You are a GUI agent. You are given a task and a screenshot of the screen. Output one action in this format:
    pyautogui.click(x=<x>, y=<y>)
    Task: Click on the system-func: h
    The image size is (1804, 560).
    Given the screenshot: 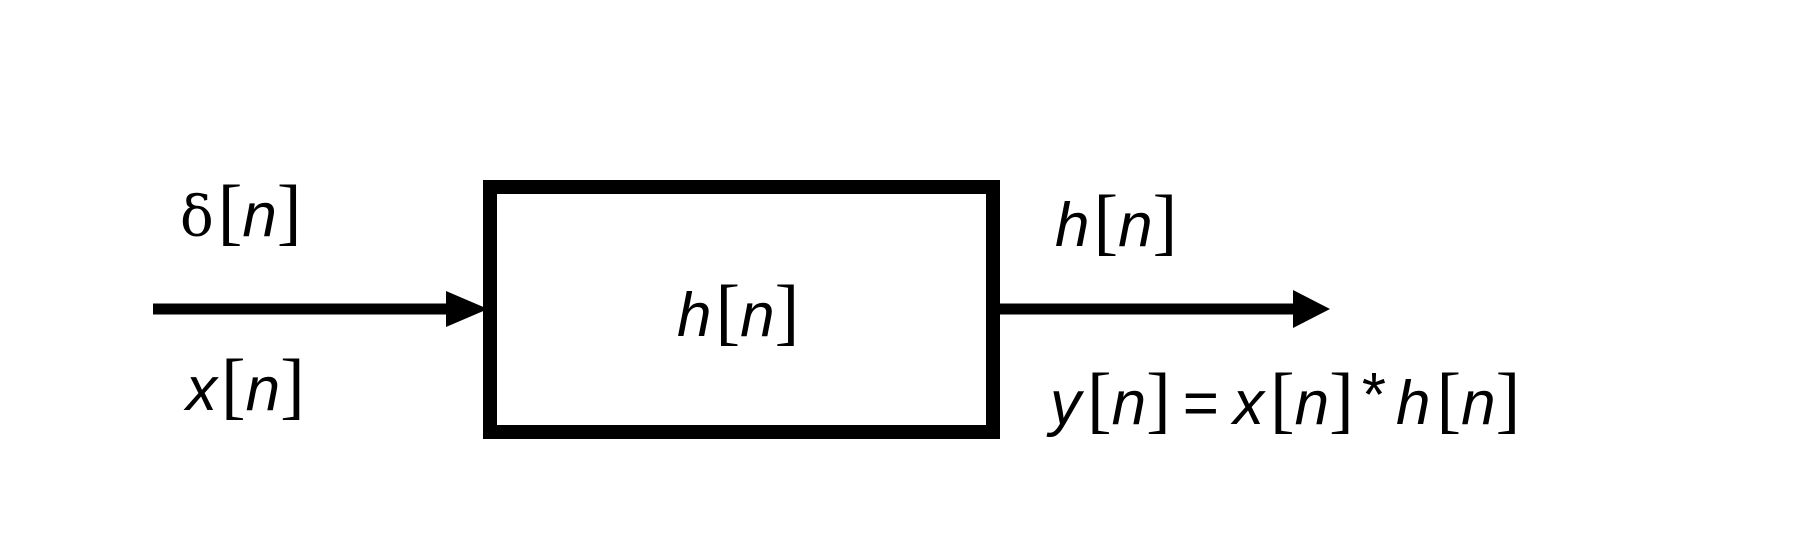 What is the action you would take?
    pyautogui.click(x=694, y=315)
    